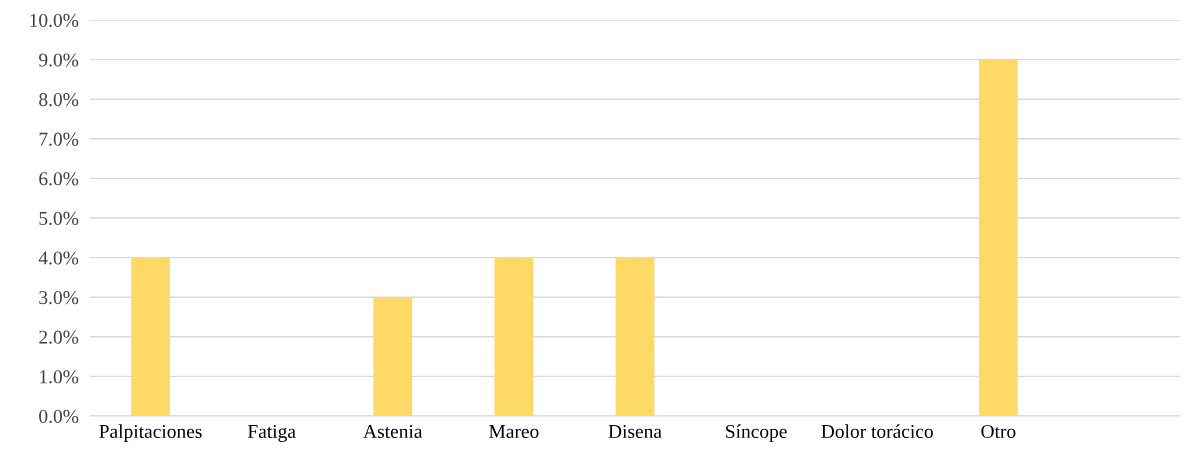  Describe the element at coordinates (59, 377) in the screenshot. I see `y-tick-label: 1.0%` at that location.